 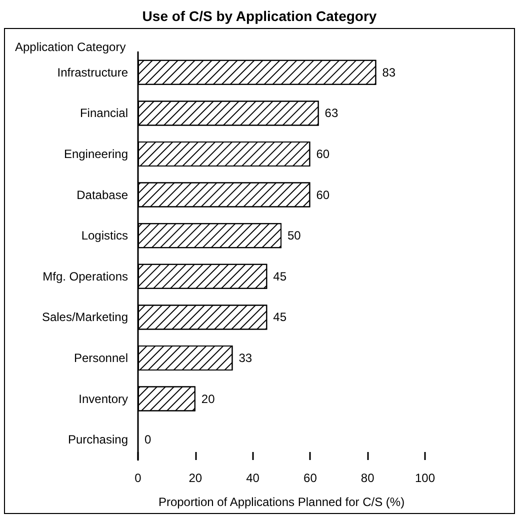 What do you see at coordinates (425, 478) in the screenshot?
I see `x-tick-label: 100` at bounding box center [425, 478].